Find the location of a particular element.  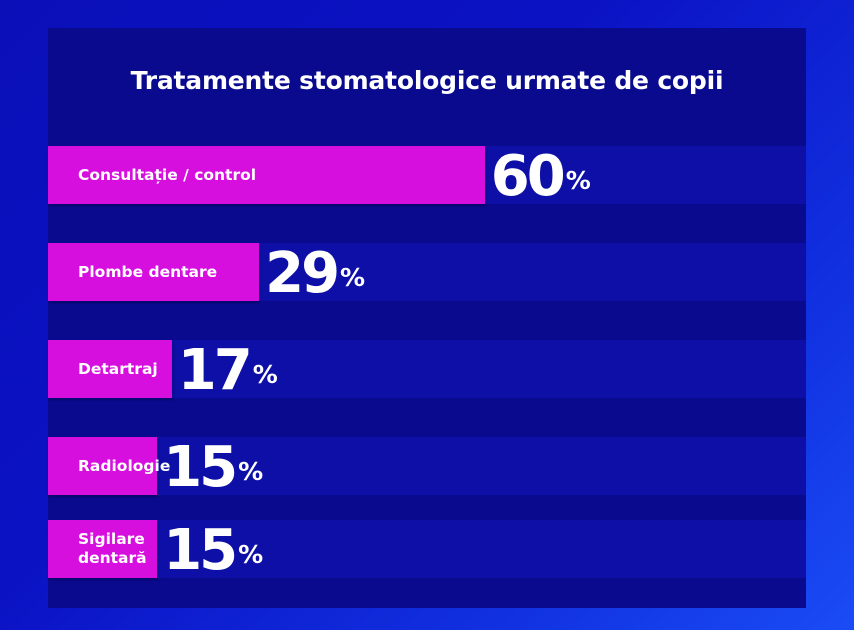

value-number: 17 is located at coordinates (215, 370).